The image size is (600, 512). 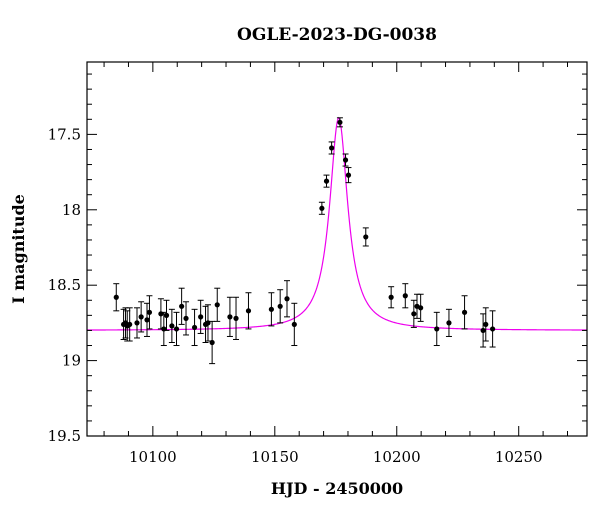 What do you see at coordinates (153, 457) in the screenshot?
I see `x-tick-label: 10100` at bounding box center [153, 457].